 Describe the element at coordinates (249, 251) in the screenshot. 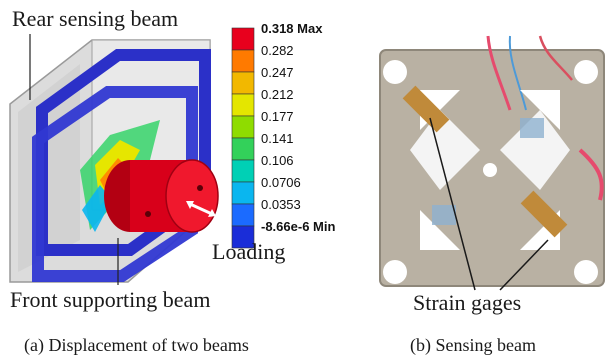

I see `loading-label: Loading` at that location.